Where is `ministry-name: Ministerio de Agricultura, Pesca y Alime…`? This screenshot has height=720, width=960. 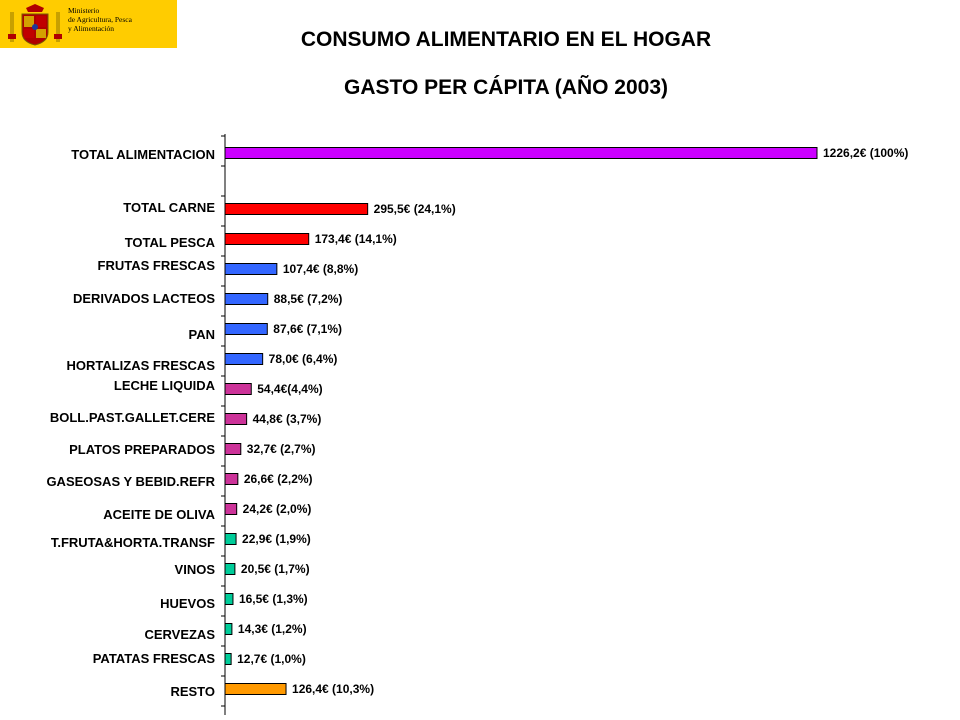 ministry-name: Ministerio de Agricultura, Pesca y Alime… is located at coordinates (120, 19).